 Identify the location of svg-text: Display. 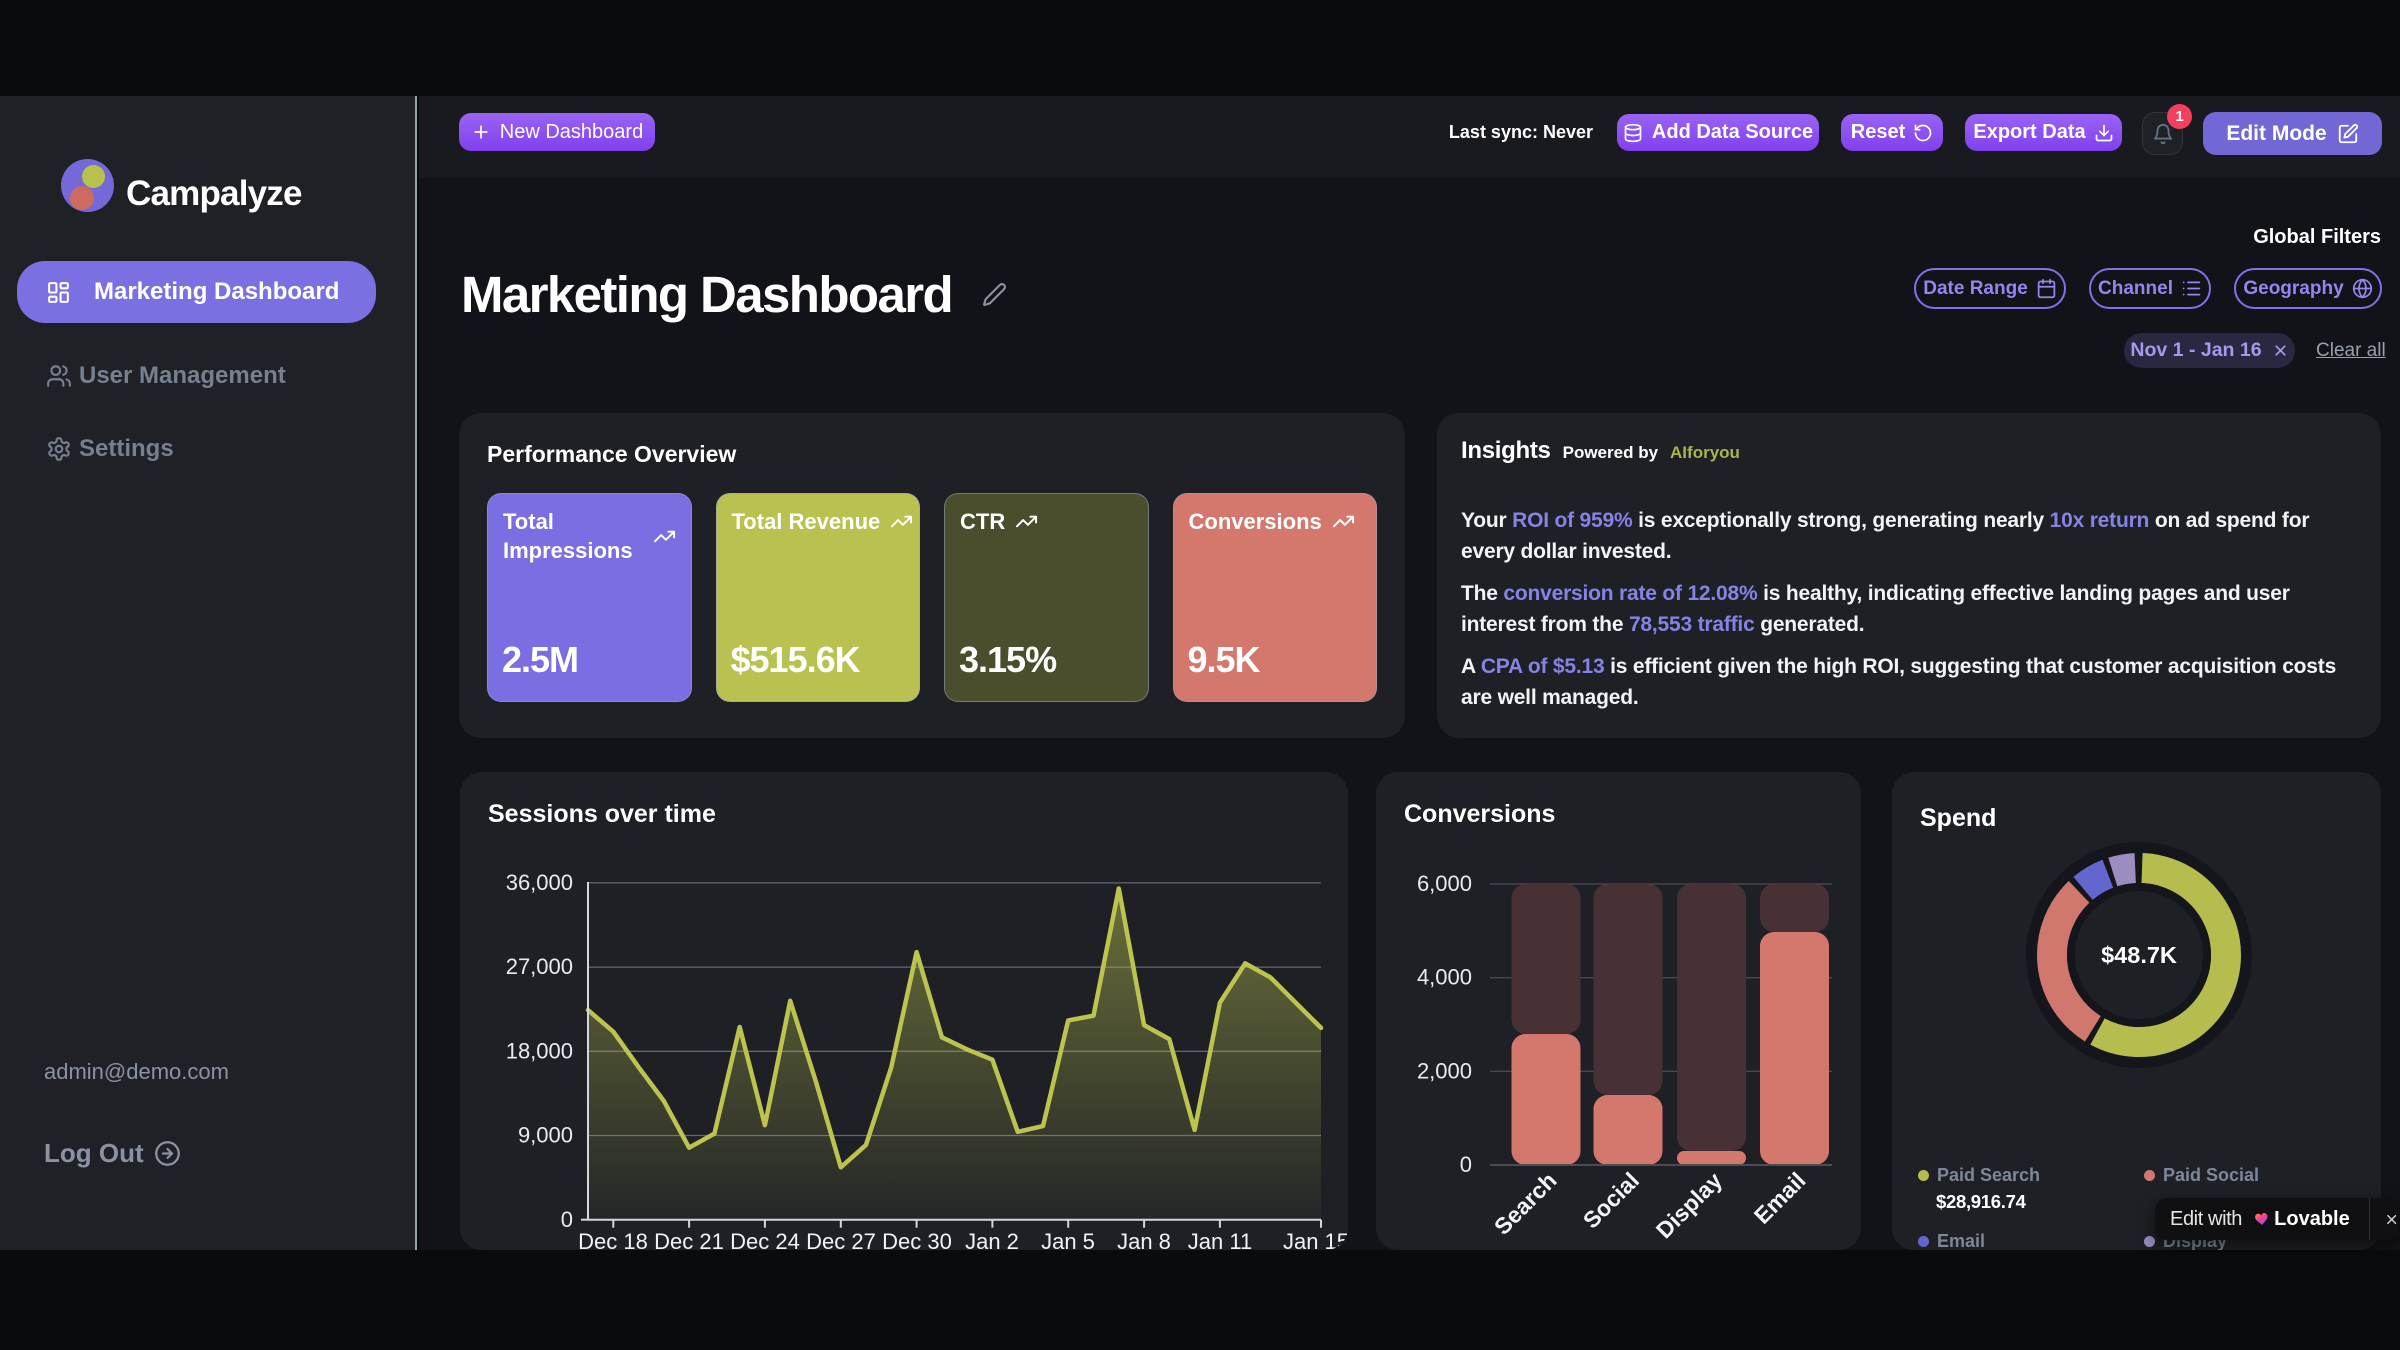
(1689, 1205).